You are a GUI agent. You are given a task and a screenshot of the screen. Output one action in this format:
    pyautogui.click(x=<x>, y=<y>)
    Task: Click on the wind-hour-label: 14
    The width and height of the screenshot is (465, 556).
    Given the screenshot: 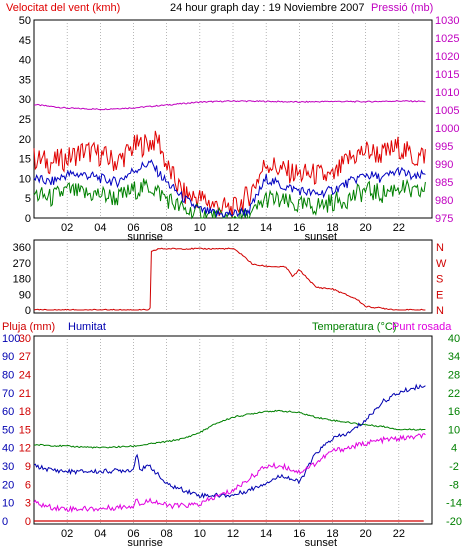 What is the action you would take?
    pyautogui.click(x=266, y=228)
    